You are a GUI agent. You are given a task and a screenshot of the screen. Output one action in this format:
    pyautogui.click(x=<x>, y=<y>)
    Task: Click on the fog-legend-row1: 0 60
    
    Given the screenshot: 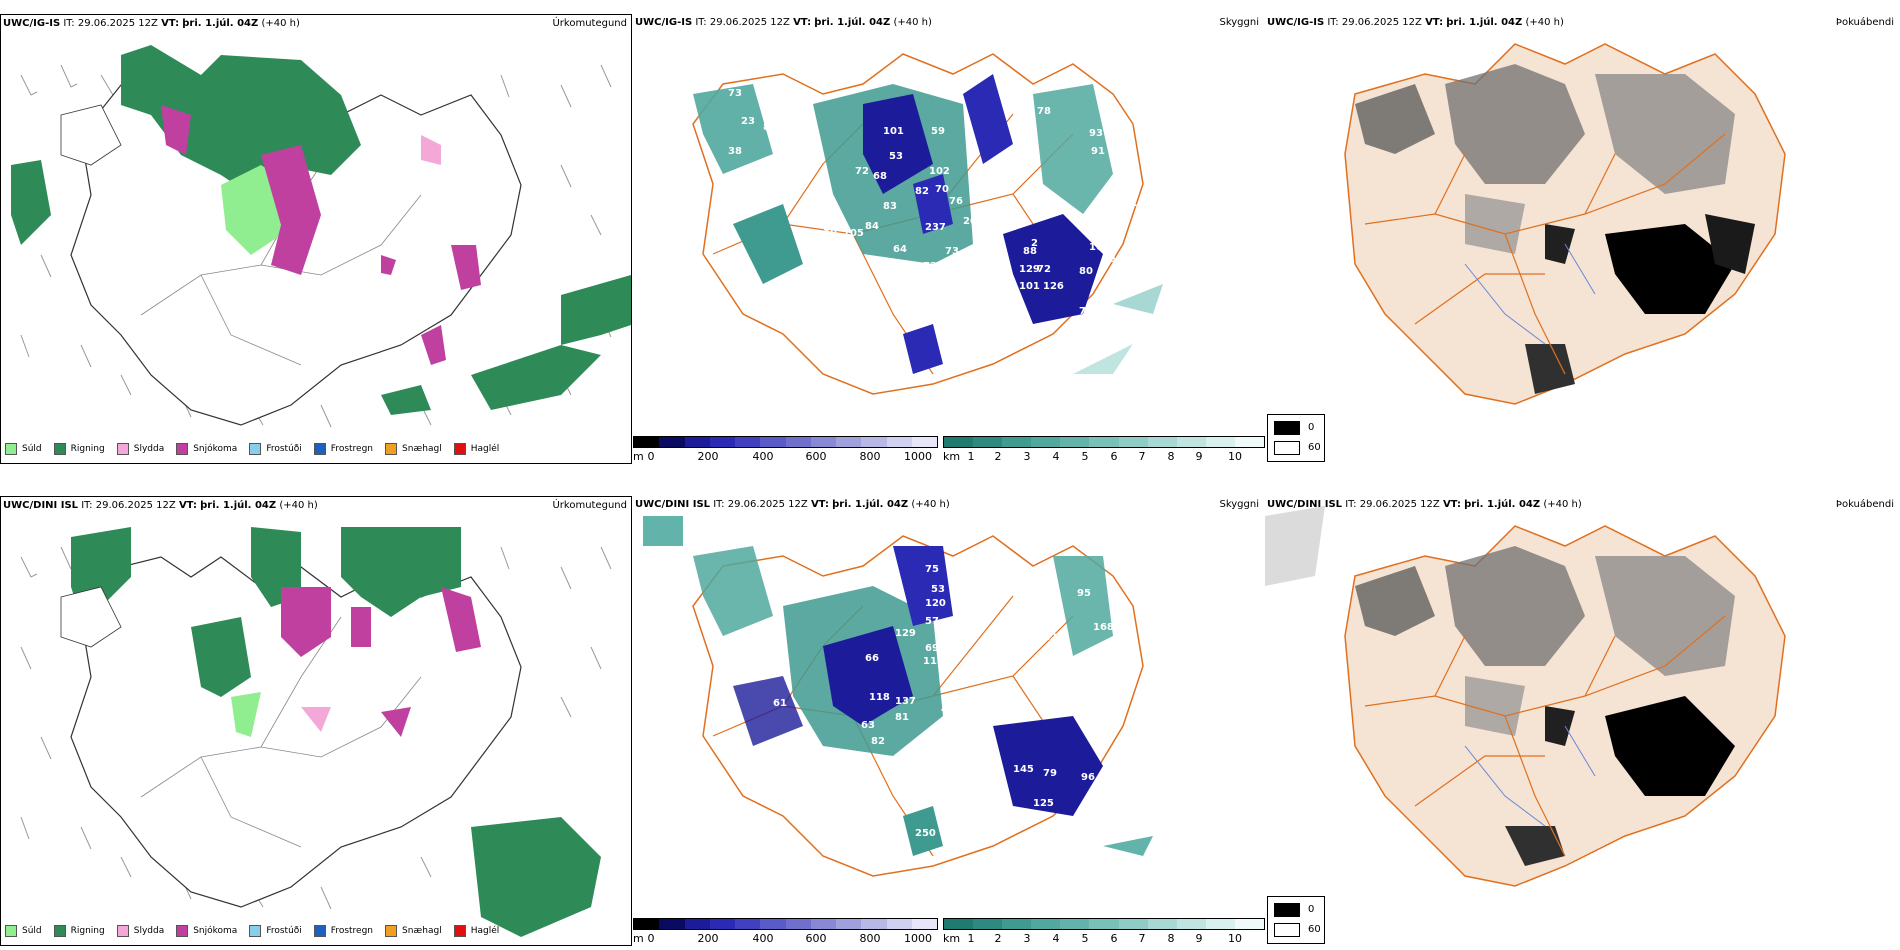 What is the action you would take?
    pyautogui.click(x=1296, y=438)
    